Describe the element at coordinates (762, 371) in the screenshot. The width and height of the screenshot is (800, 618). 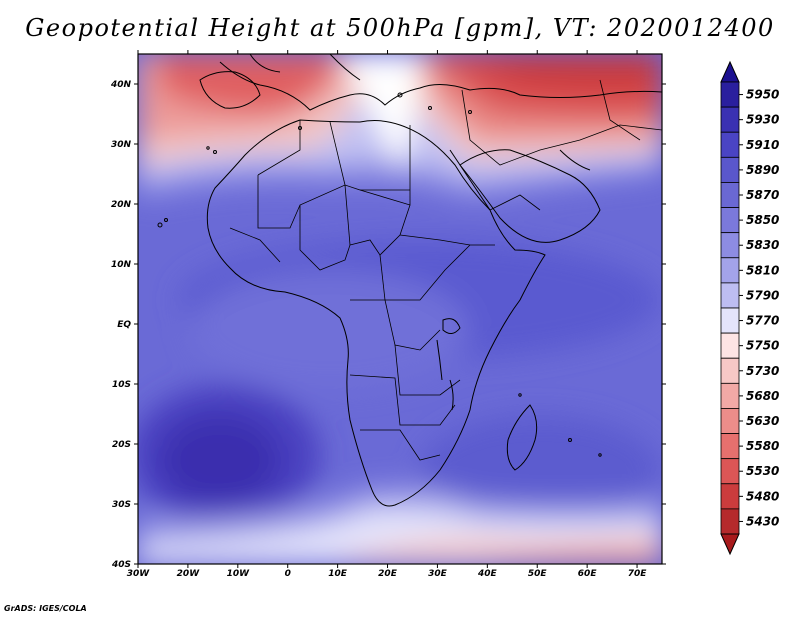
I see `colorbar-label: 5730` at that location.